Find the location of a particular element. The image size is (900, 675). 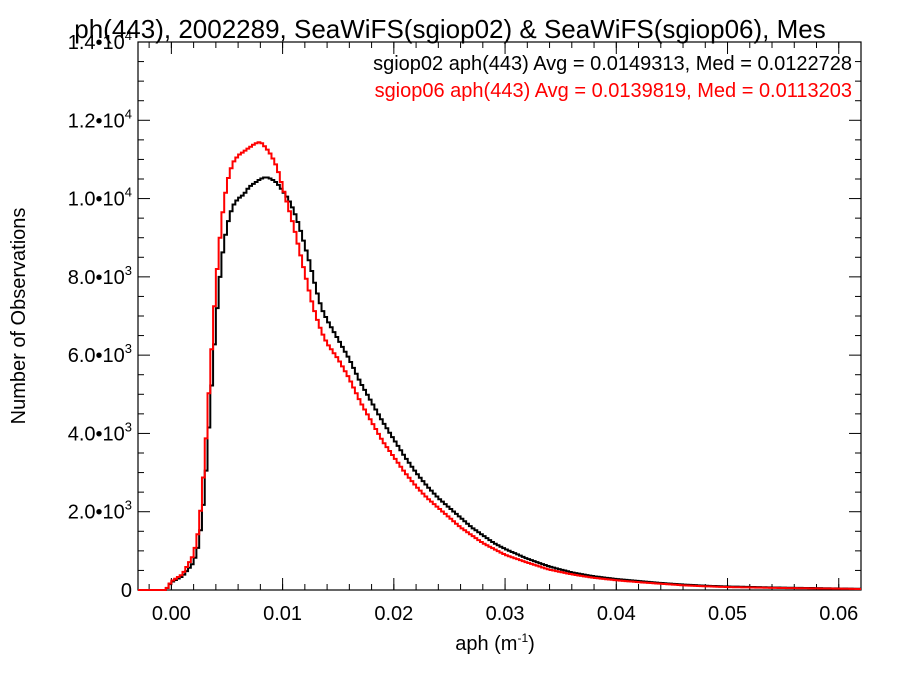

x-tick-label: 0.01 is located at coordinates (282, 614).